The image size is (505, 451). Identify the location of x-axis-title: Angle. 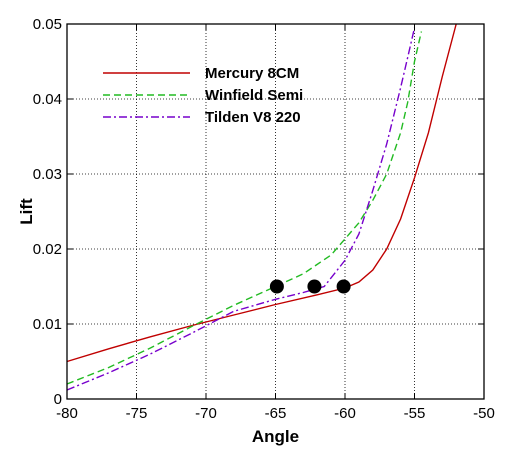
(275, 436).